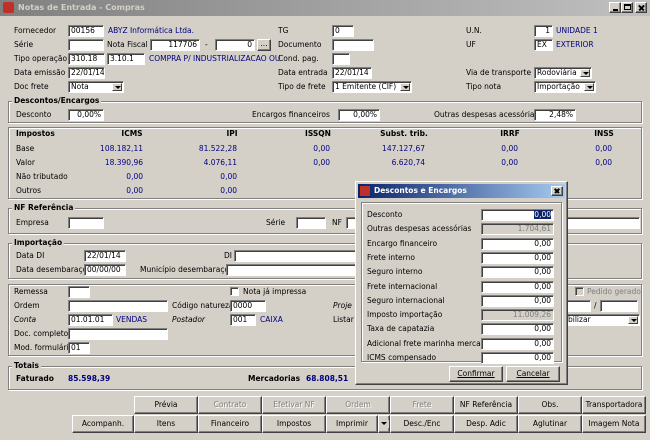  What do you see at coordinates (44, 347) in the screenshot?
I see `label: Mod. formulário` at bounding box center [44, 347].